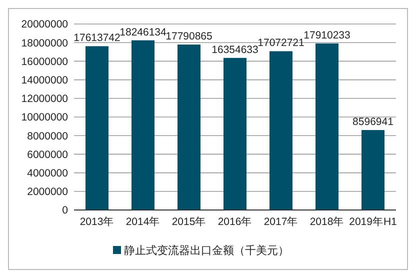  Describe the element at coordinates (189, 36) in the screenshot. I see `data-label: 17790865` at that location.